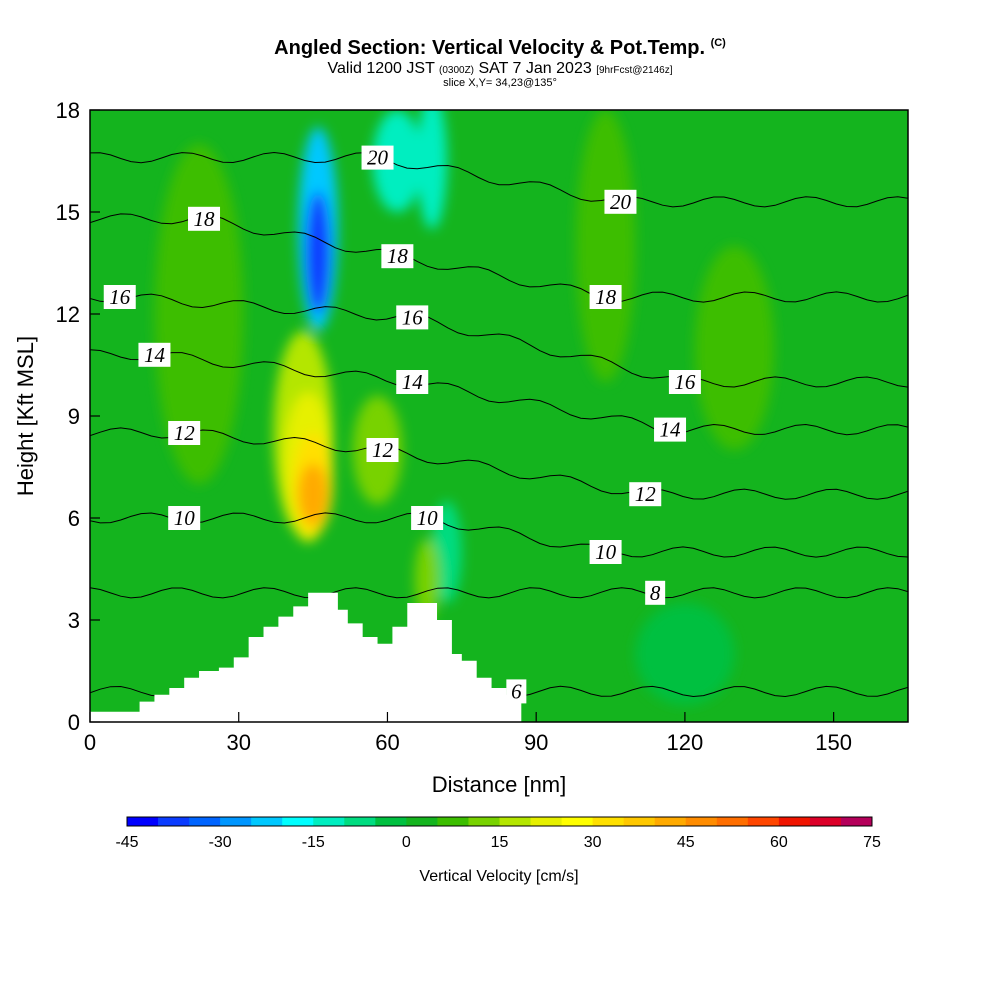 This screenshot has height=1000, width=1000. I want to click on colorbar: -45 -30 -15 0 15 30 45 60 75, so click(498, 833).